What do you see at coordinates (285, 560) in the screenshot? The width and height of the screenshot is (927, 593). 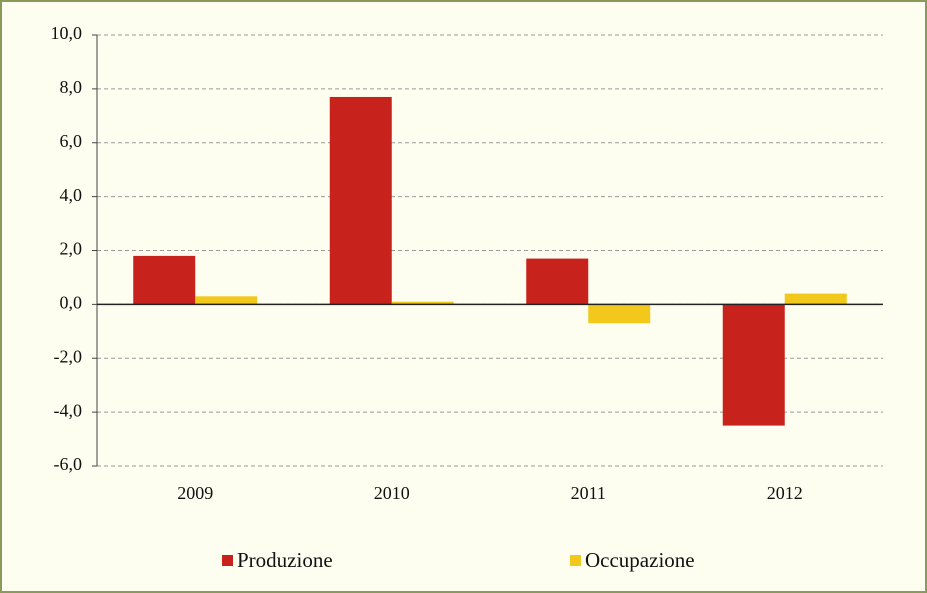 I see `legend-label: Produzione` at bounding box center [285, 560].